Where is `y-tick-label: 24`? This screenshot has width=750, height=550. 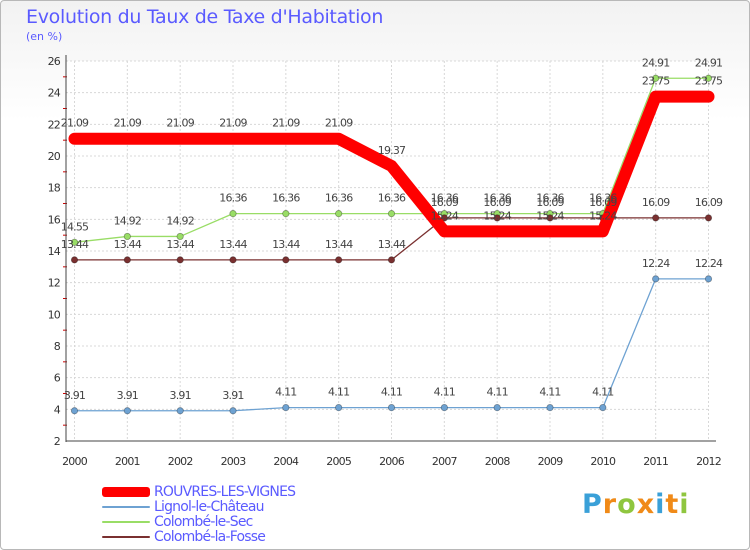 y-tick-label: 24 is located at coordinates (54, 93).